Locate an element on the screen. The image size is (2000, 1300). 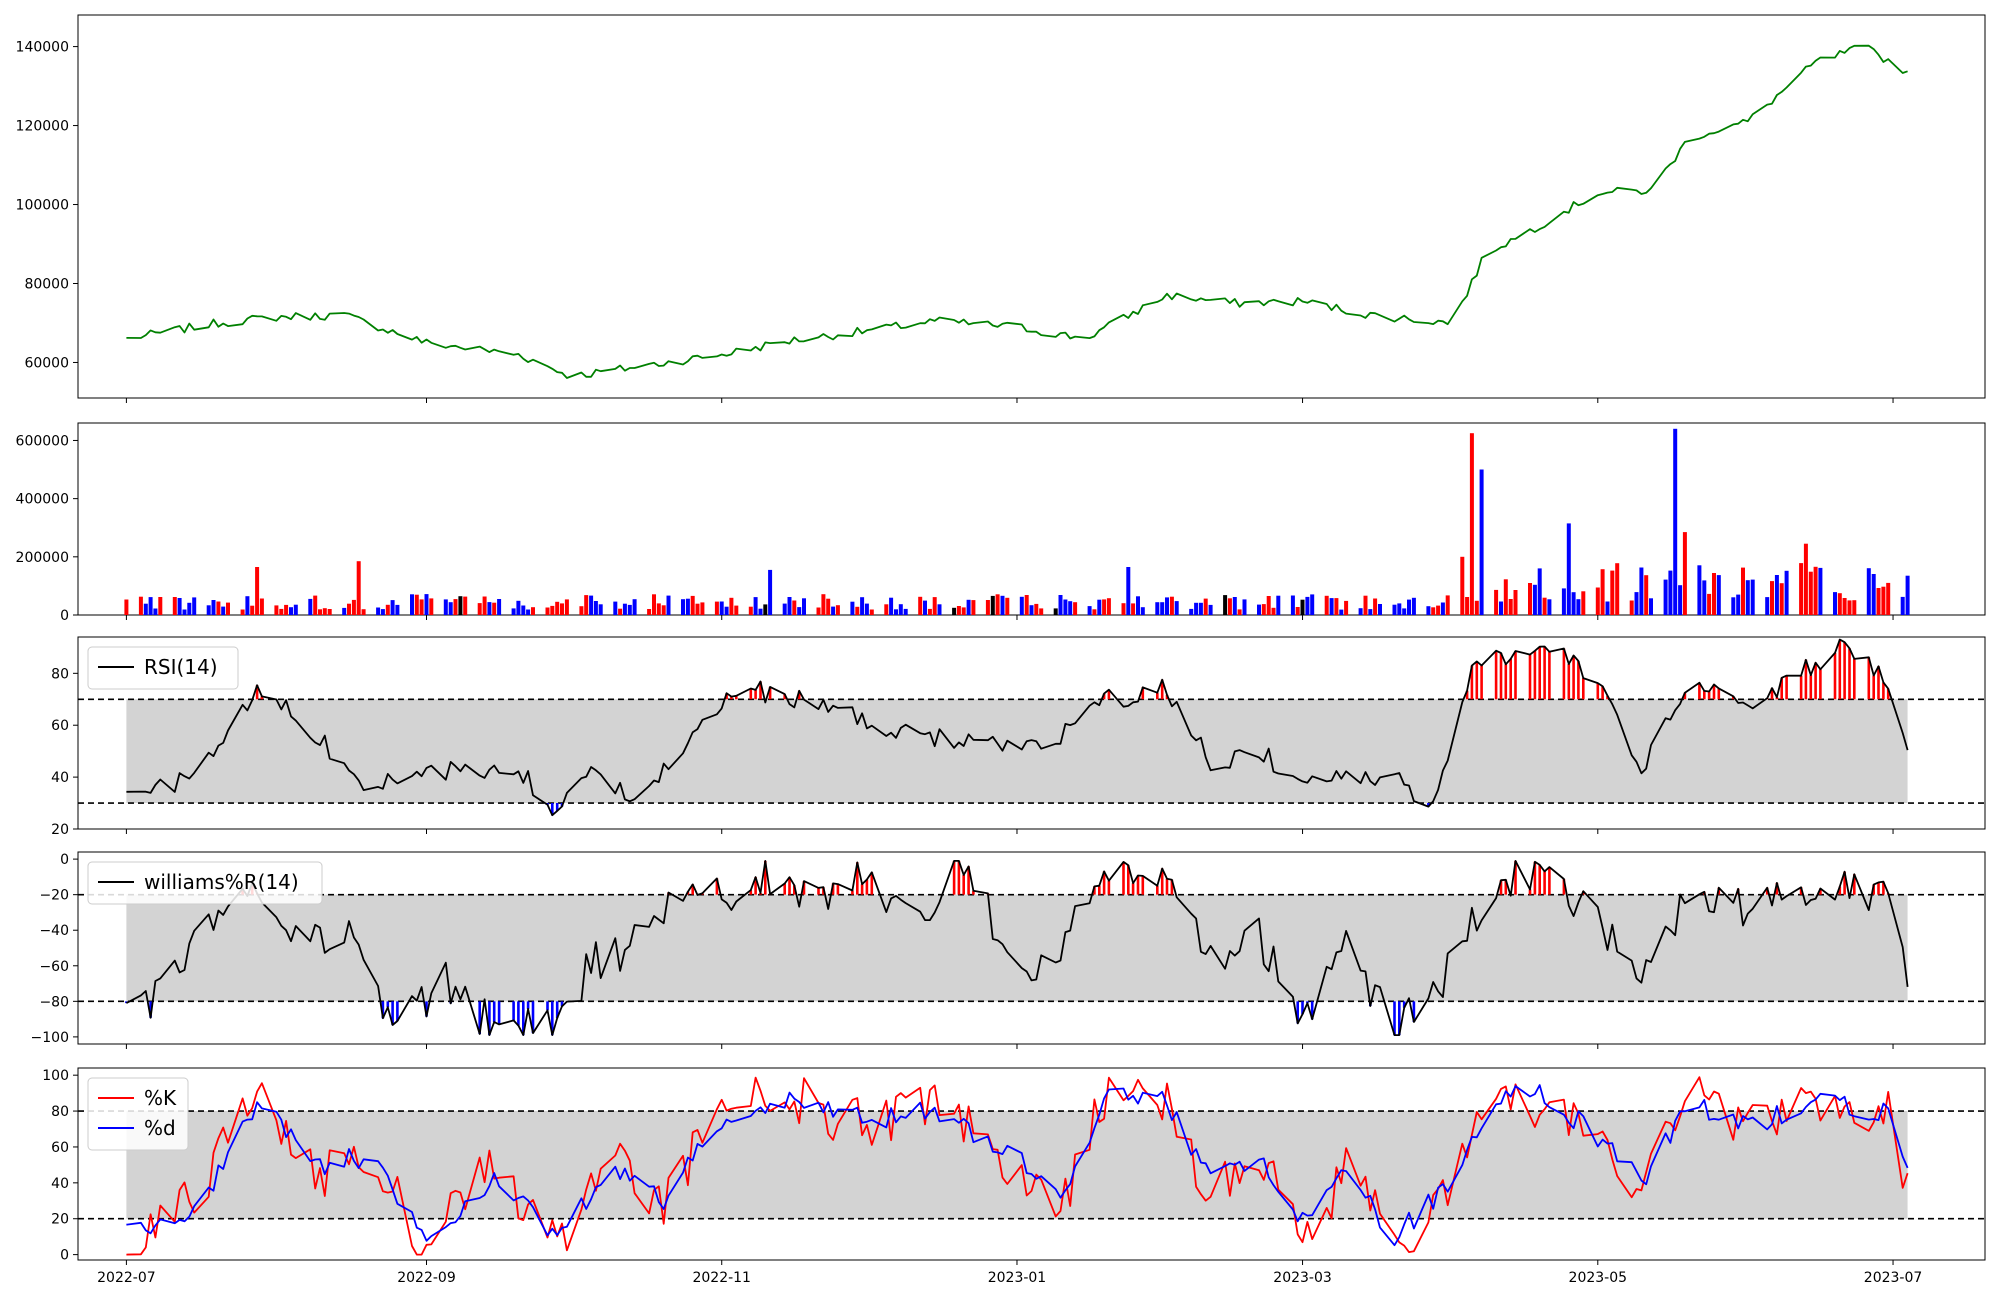
xtick-label: 2022-11 is located at coordinates (721, 1278).